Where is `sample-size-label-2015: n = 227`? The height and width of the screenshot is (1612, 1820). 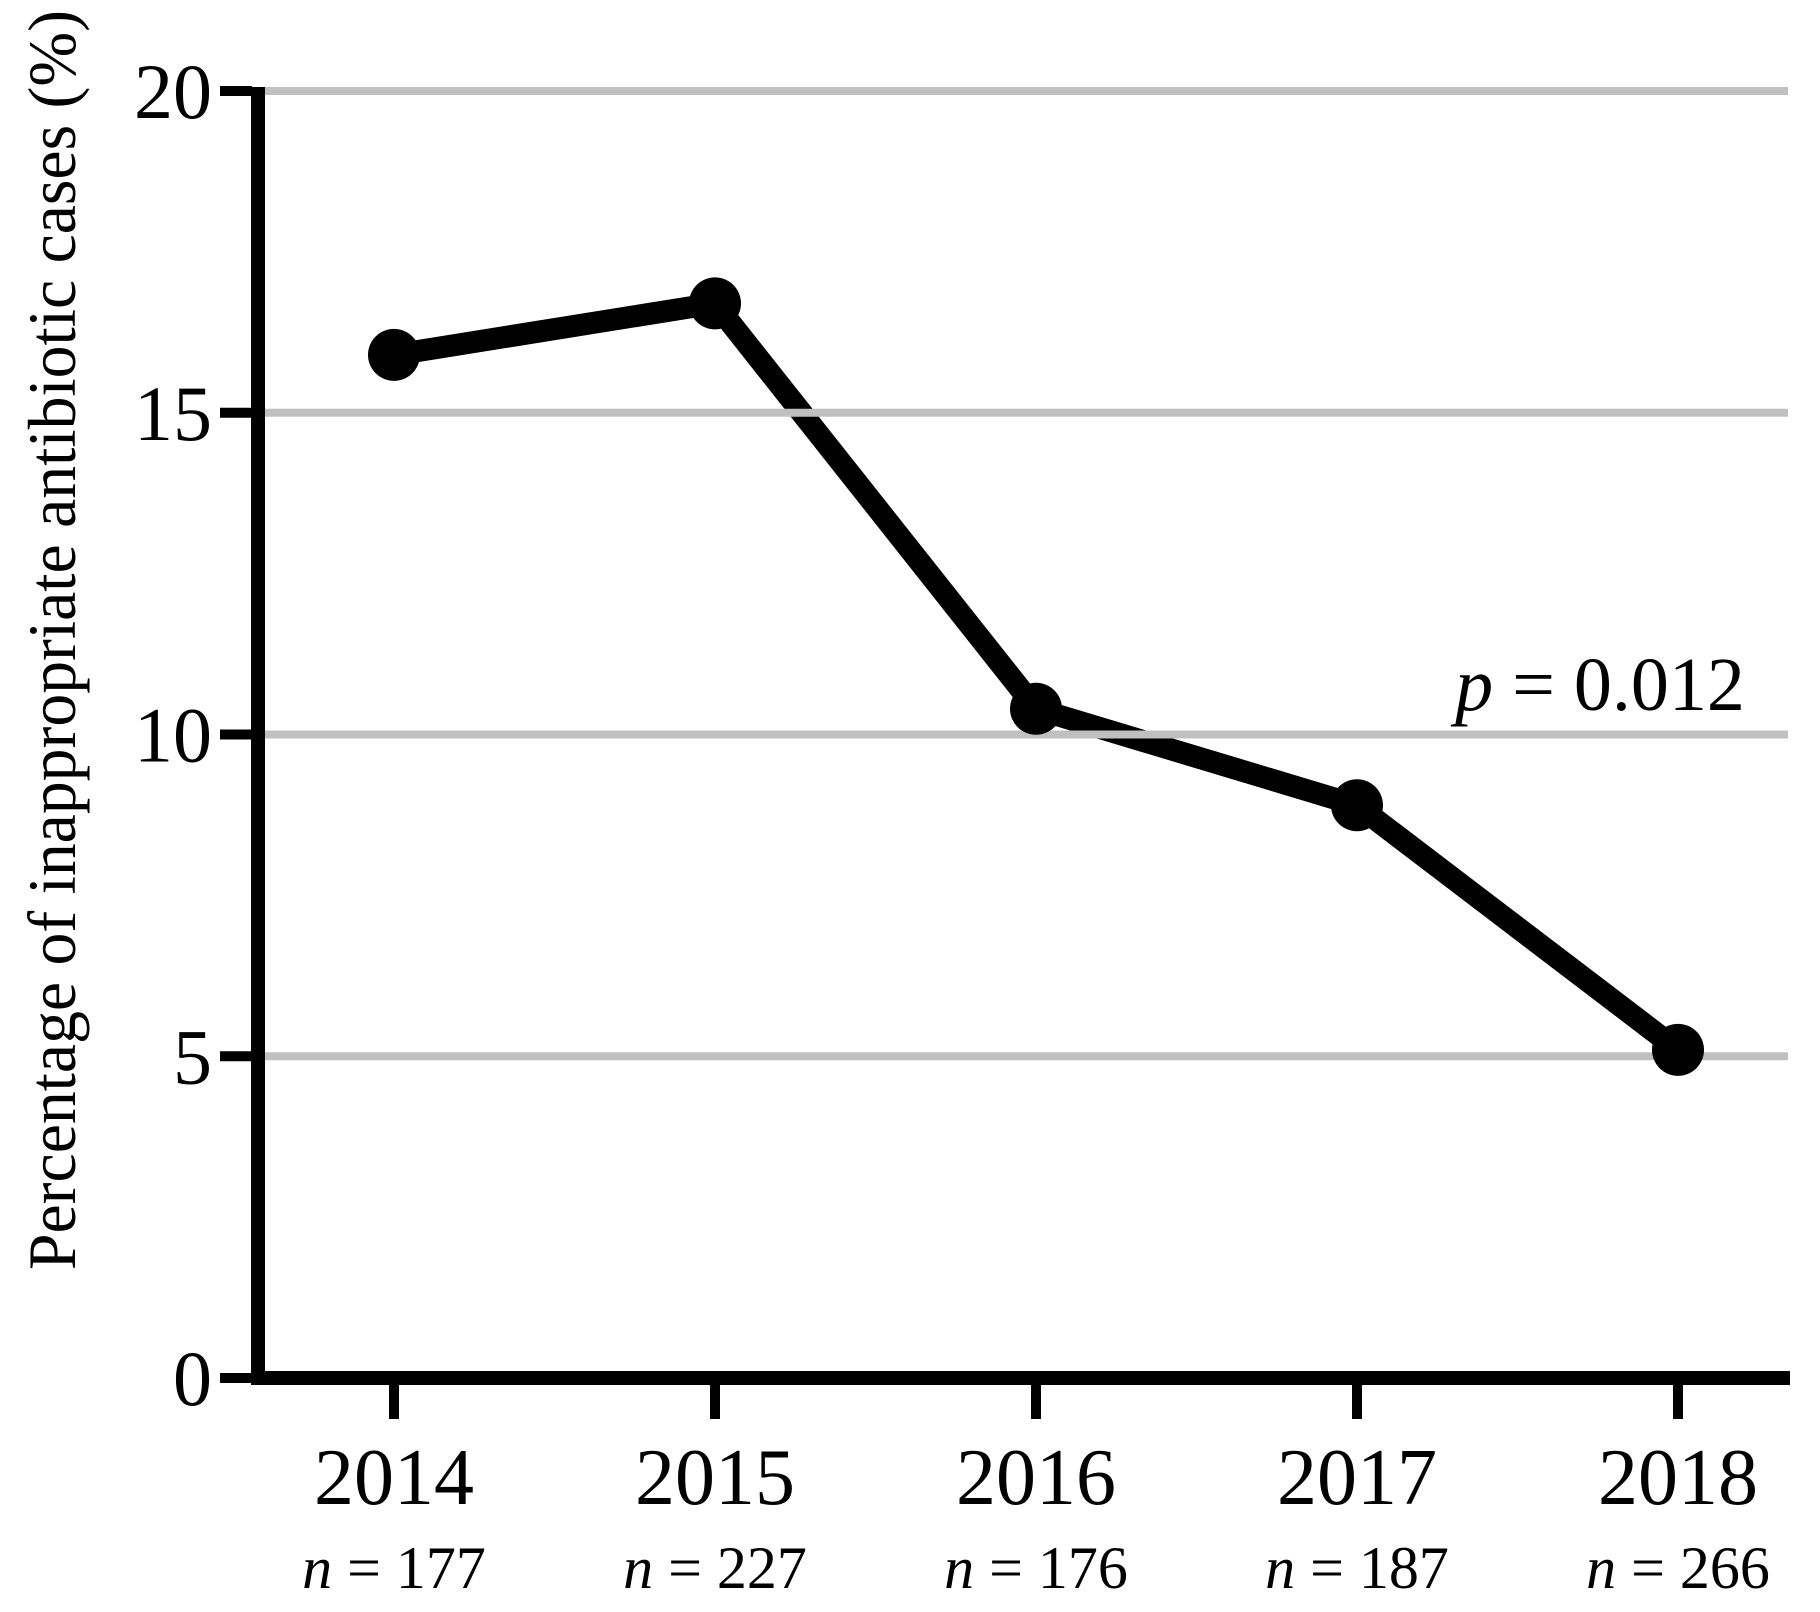 sample-size-label-2015: n = 227 is located at coordinates (715, 1568).